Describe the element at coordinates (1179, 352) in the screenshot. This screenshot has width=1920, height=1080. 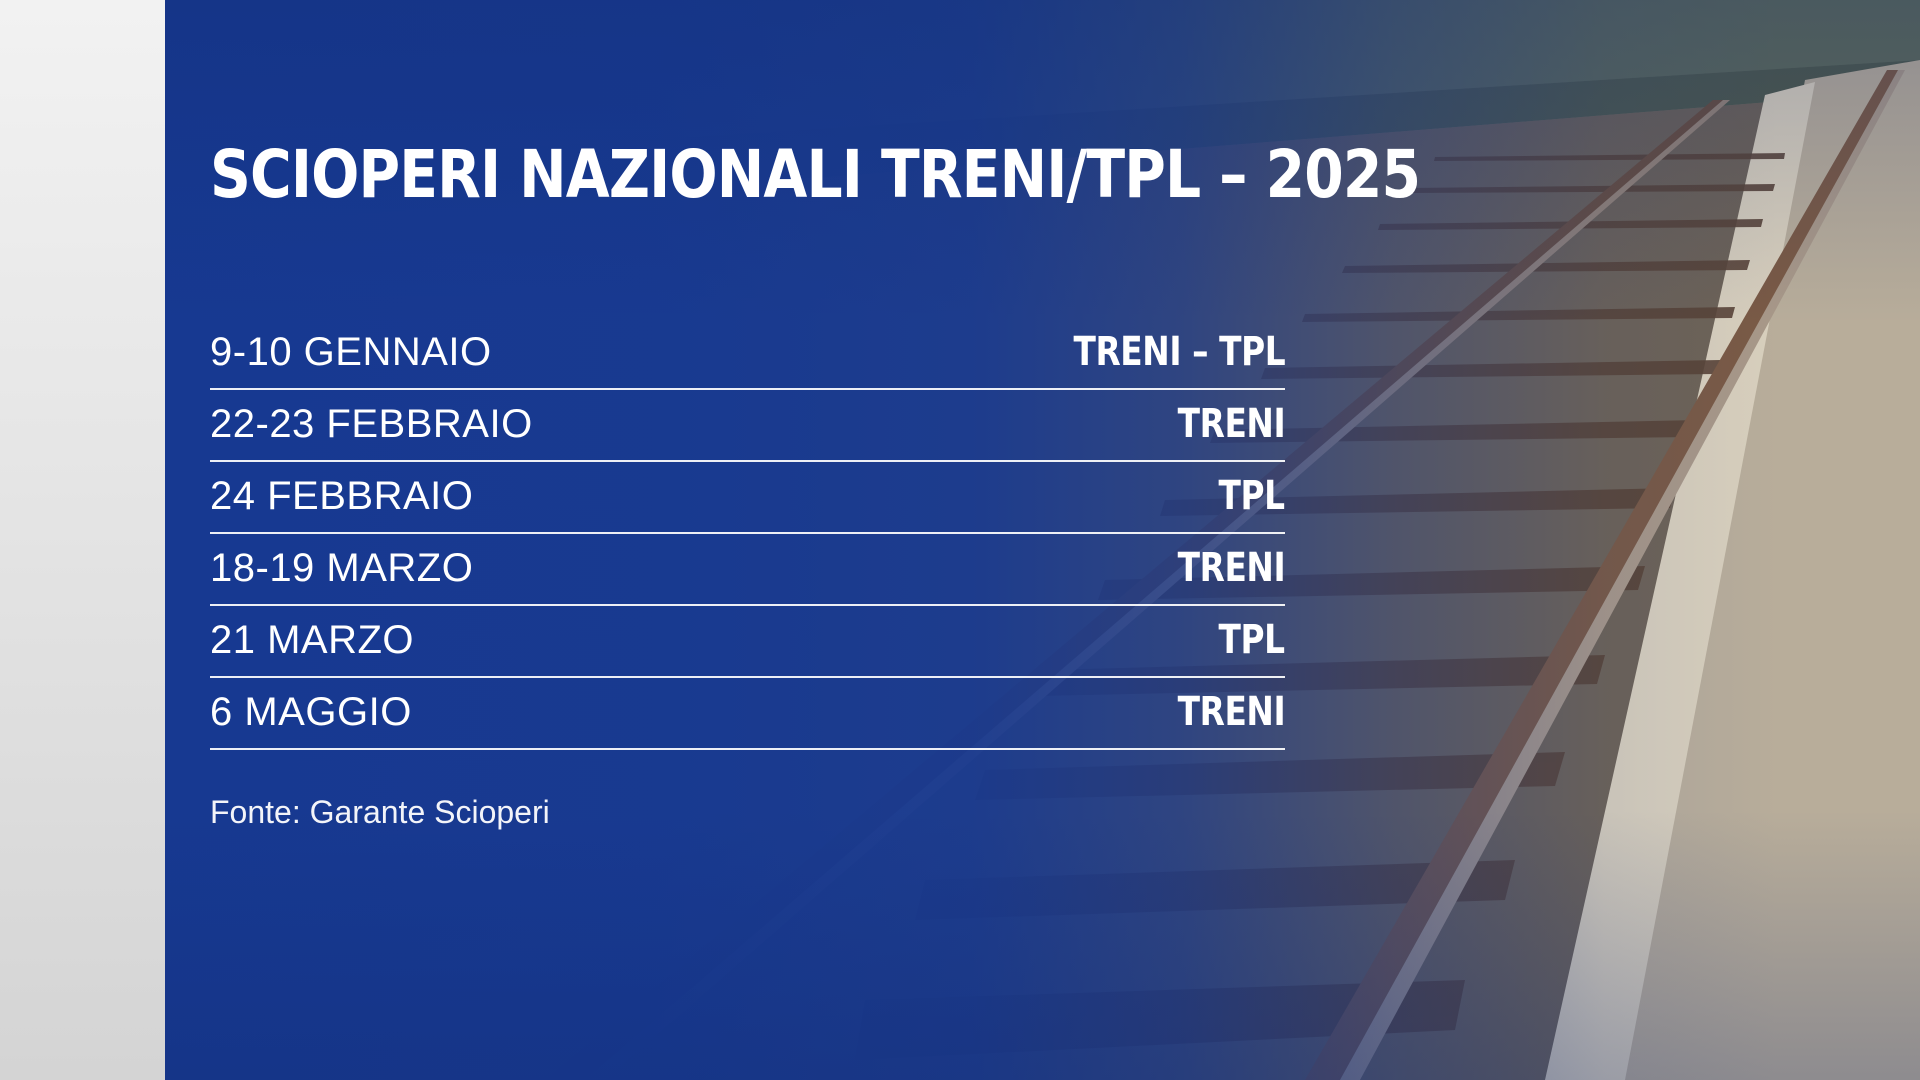
I see `strike-mode: TRENI – TPL` at that location.